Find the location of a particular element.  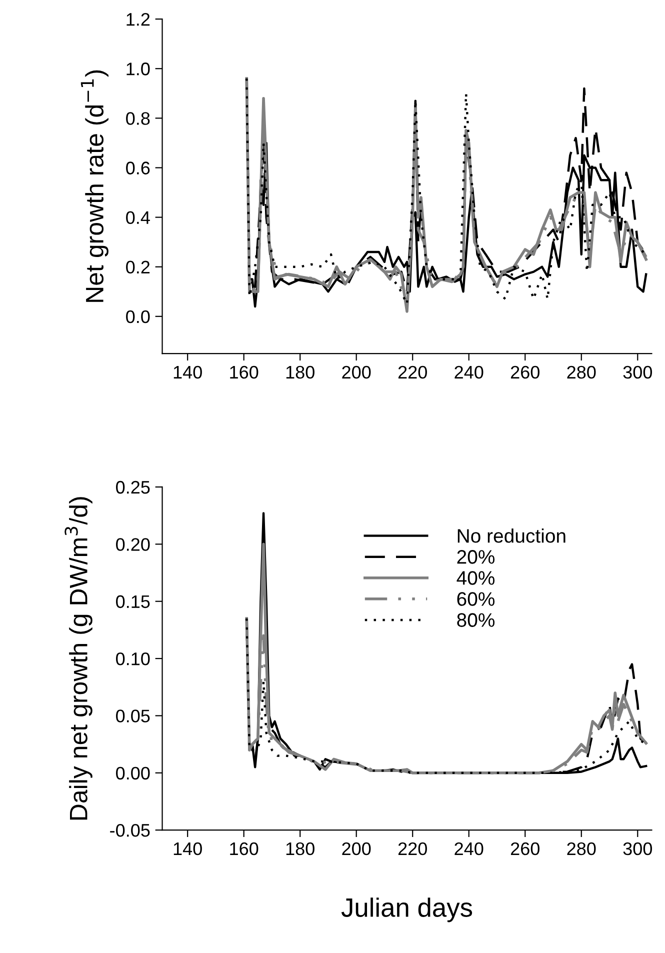

y-tick-label: 0.2 is located at coordinates (138, 267).